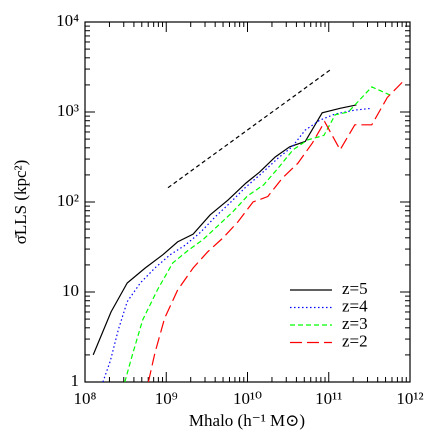  I want to click on reference-line, so click(249, 129).